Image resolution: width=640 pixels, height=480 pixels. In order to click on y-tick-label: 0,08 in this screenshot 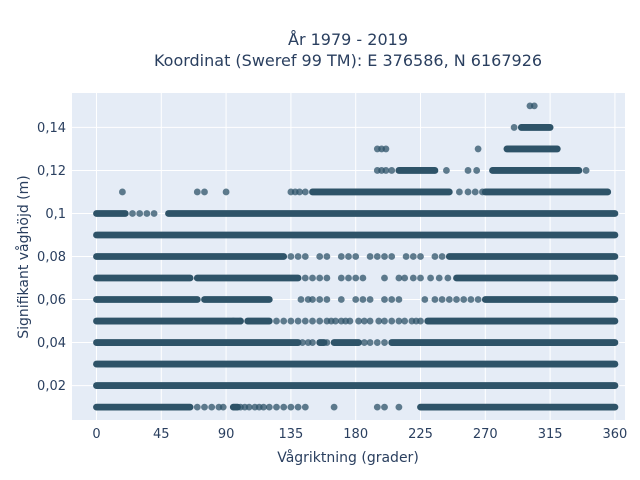, I will do `click(51, 257)`.